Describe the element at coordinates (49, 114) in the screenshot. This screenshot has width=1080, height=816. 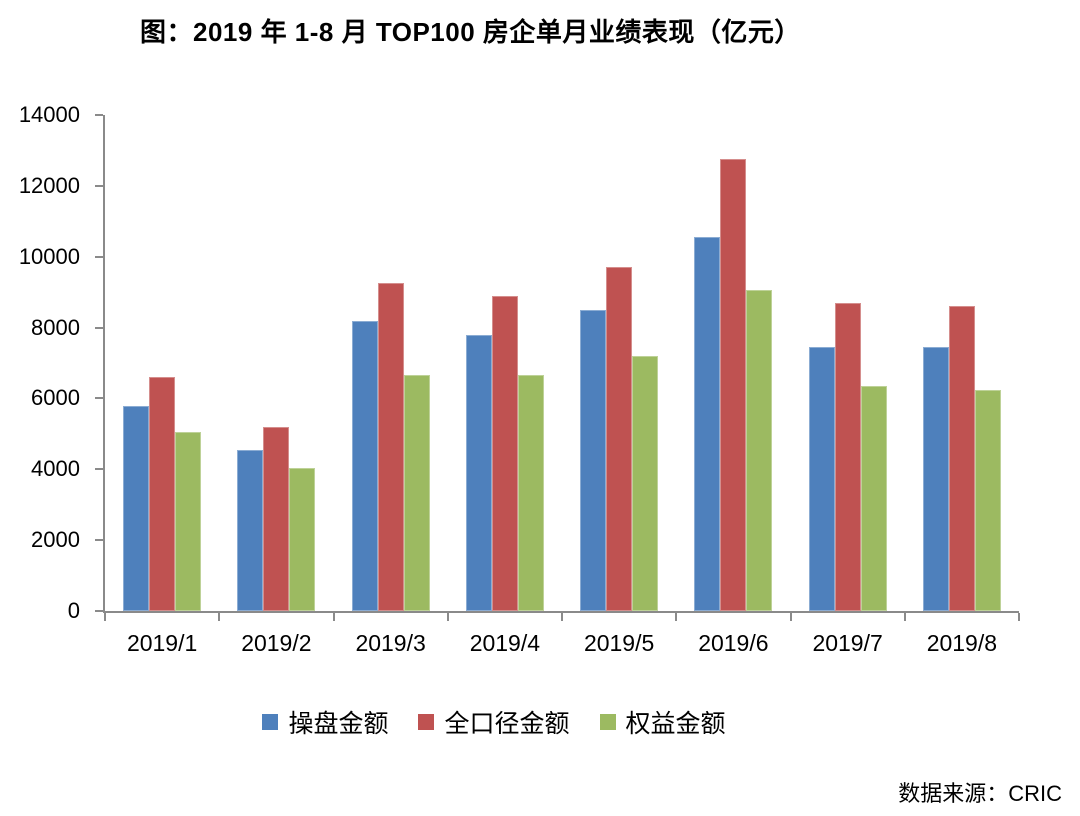
I see `y-tick-label: 14000` at that location.